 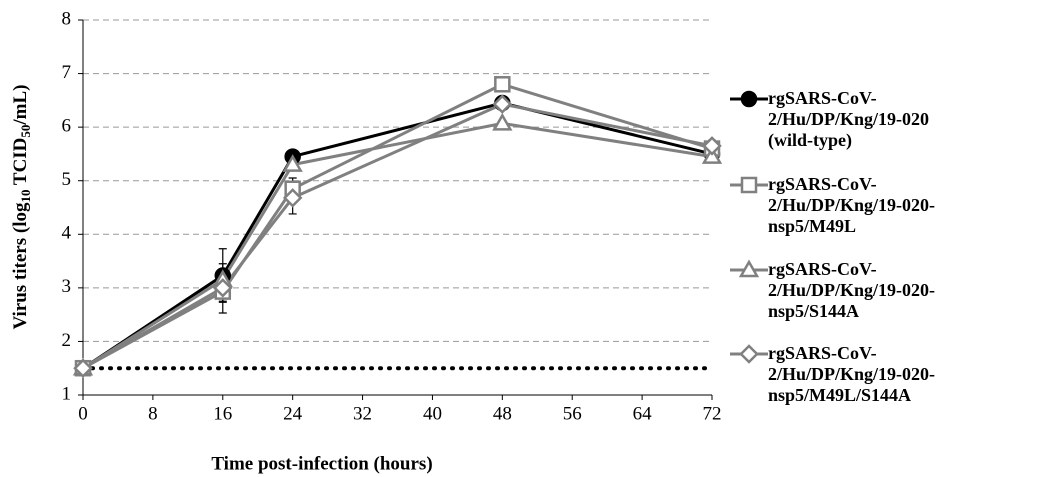 What do you see at coordinates (362, 413) in the screenshot?
I see `x-tick-label: 32` at bounding box center [362, 413].